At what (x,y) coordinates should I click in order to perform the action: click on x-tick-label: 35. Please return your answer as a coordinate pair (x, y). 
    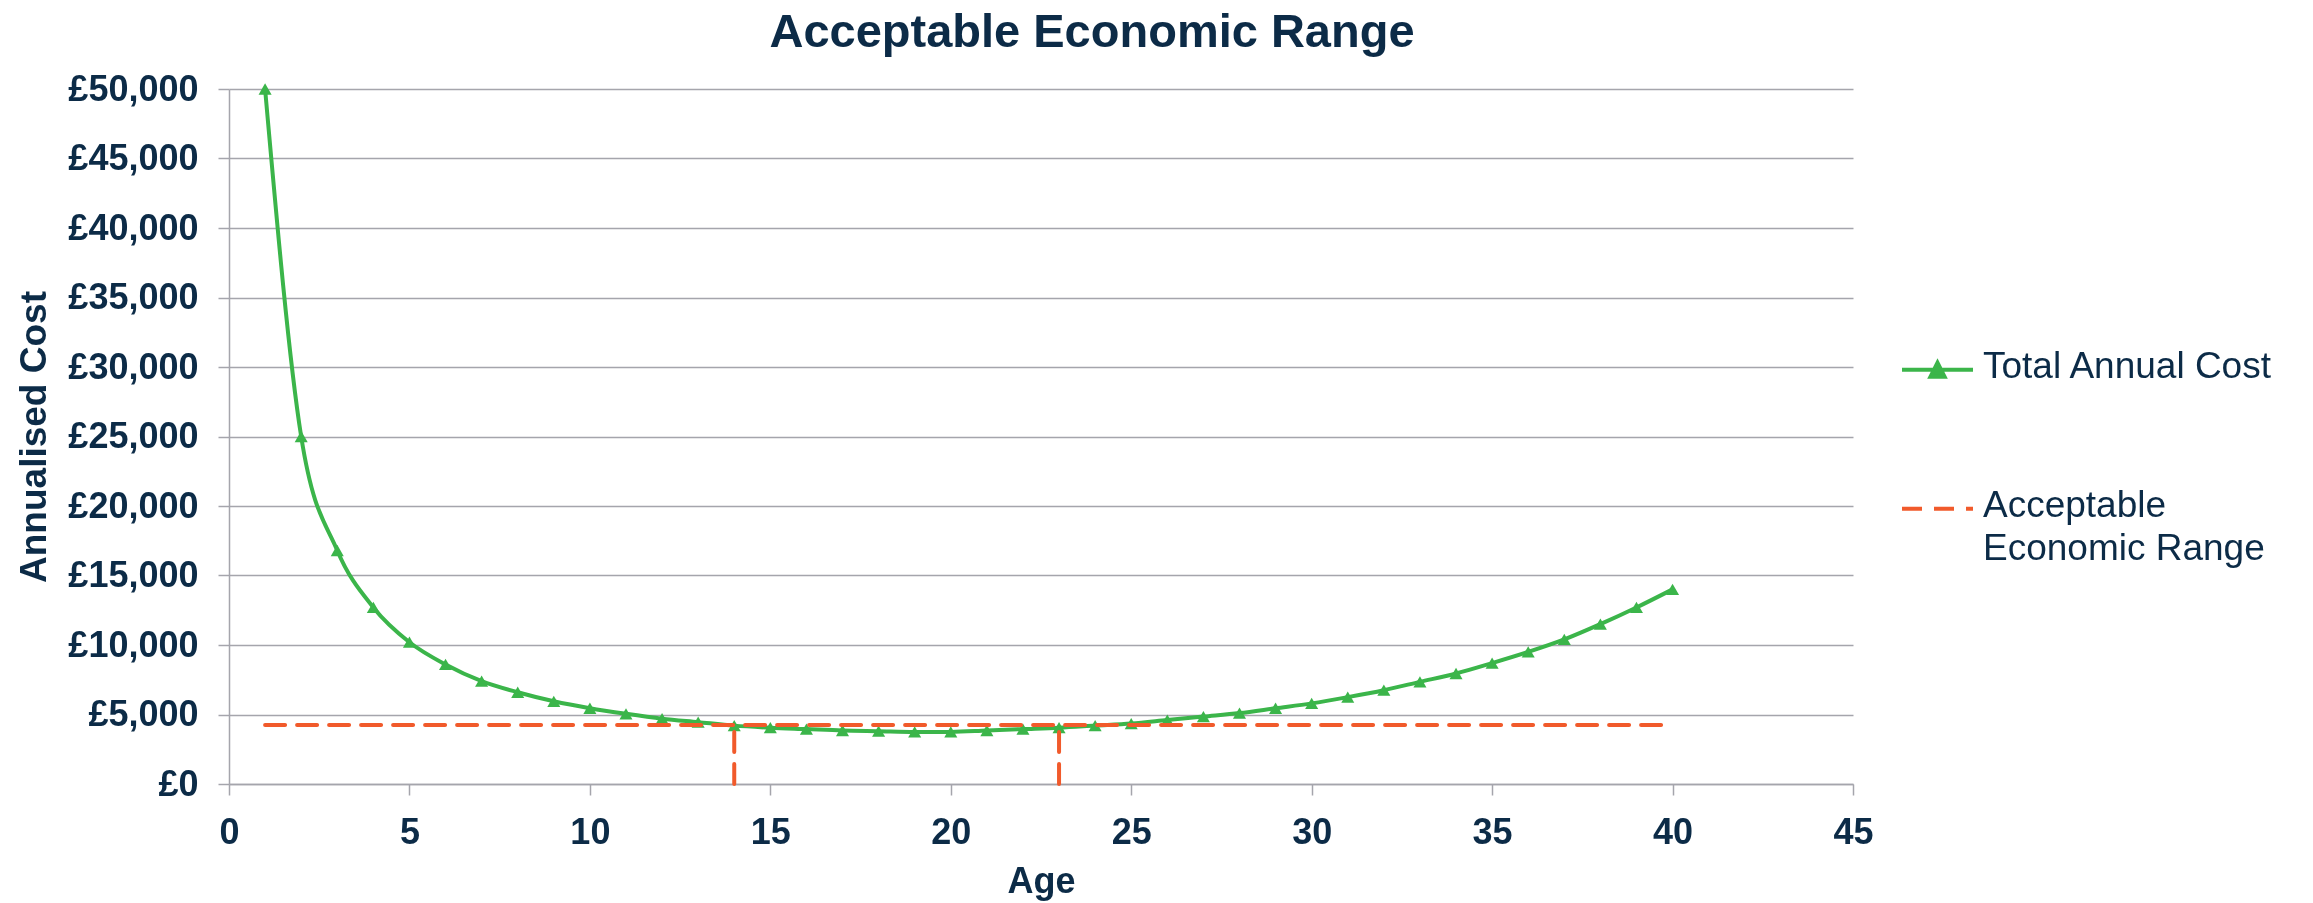
    Looking at the image, I should click on (1492, 831).